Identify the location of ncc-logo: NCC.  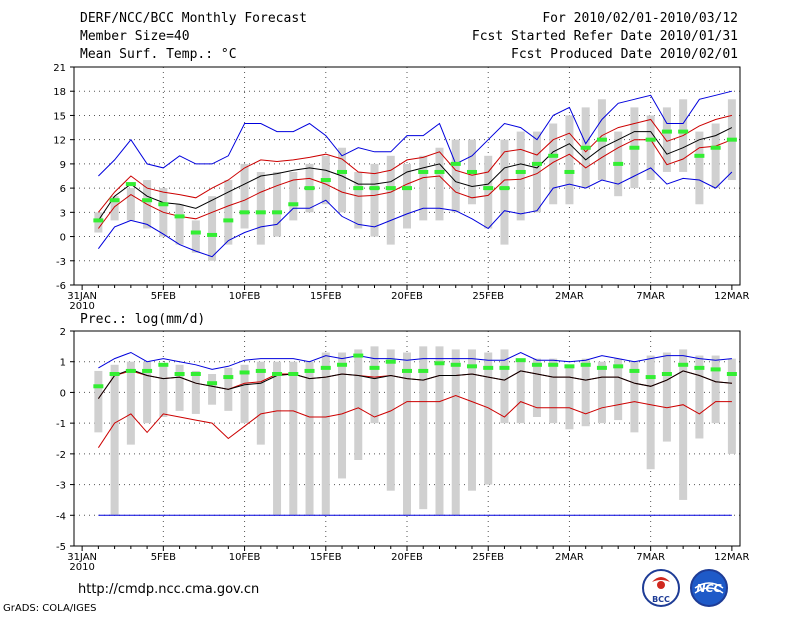
(709, 588).